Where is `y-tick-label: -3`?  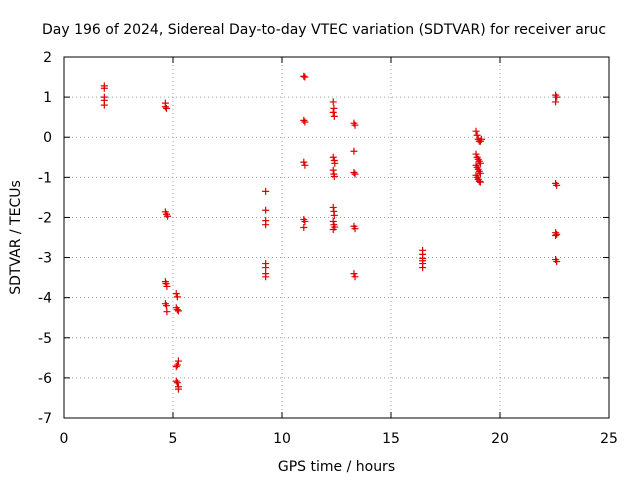
y-tick-label: -3 is located at coordinates (45, 259).